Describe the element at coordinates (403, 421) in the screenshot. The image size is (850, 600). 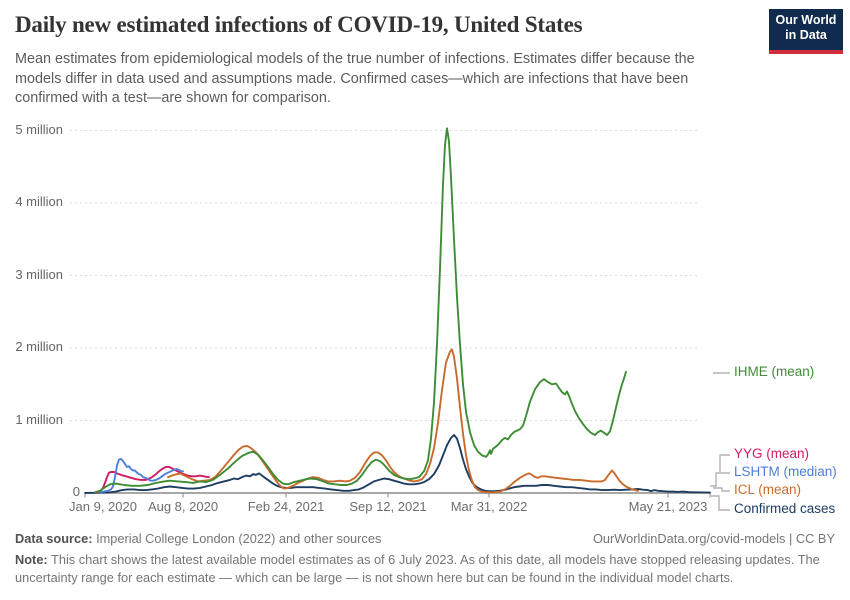
I see `series-line-icl` at that location.